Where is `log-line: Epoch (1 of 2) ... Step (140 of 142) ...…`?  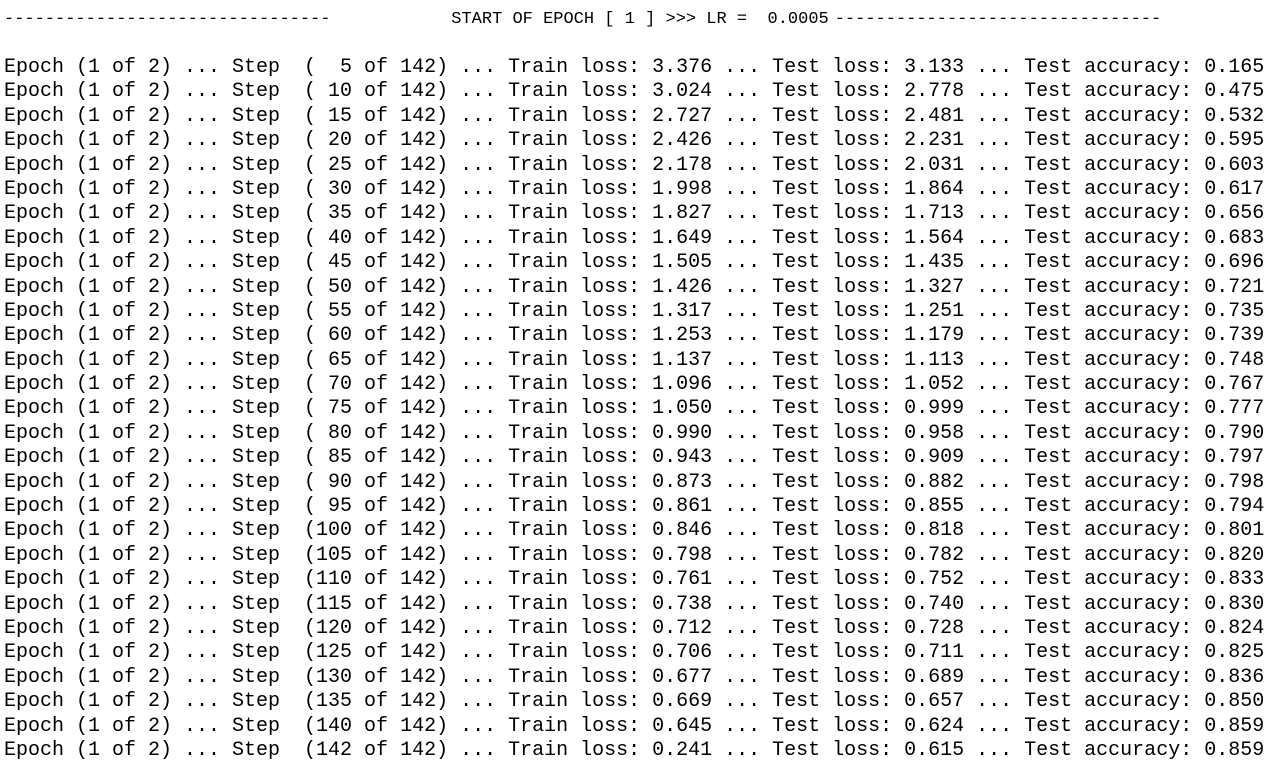
log-line: Epoch (1 of 2) ... Step (140 of 142) ...… is located at coordinates (634, 726).